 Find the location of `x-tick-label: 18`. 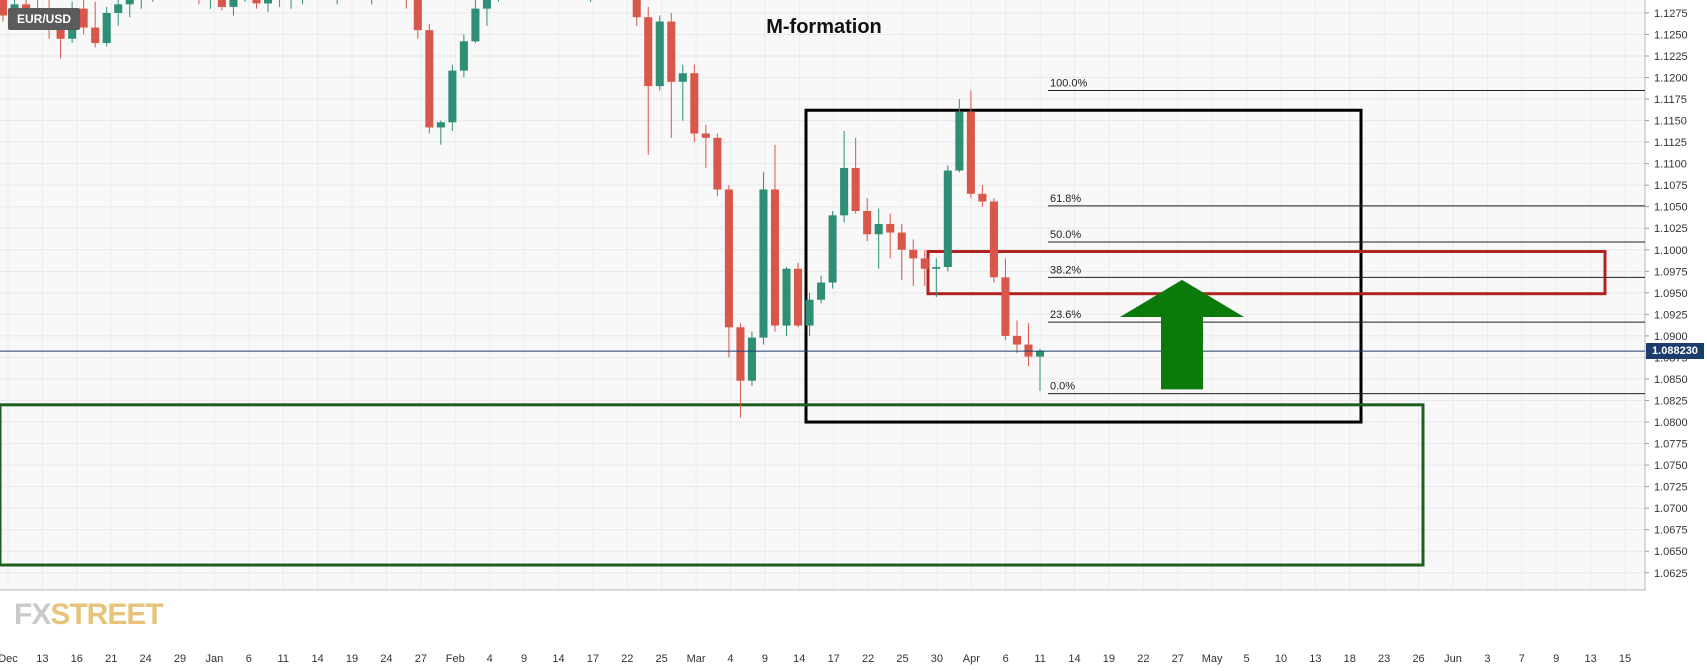

x-tick-label: 18 is located at coordinates (1350, 659).